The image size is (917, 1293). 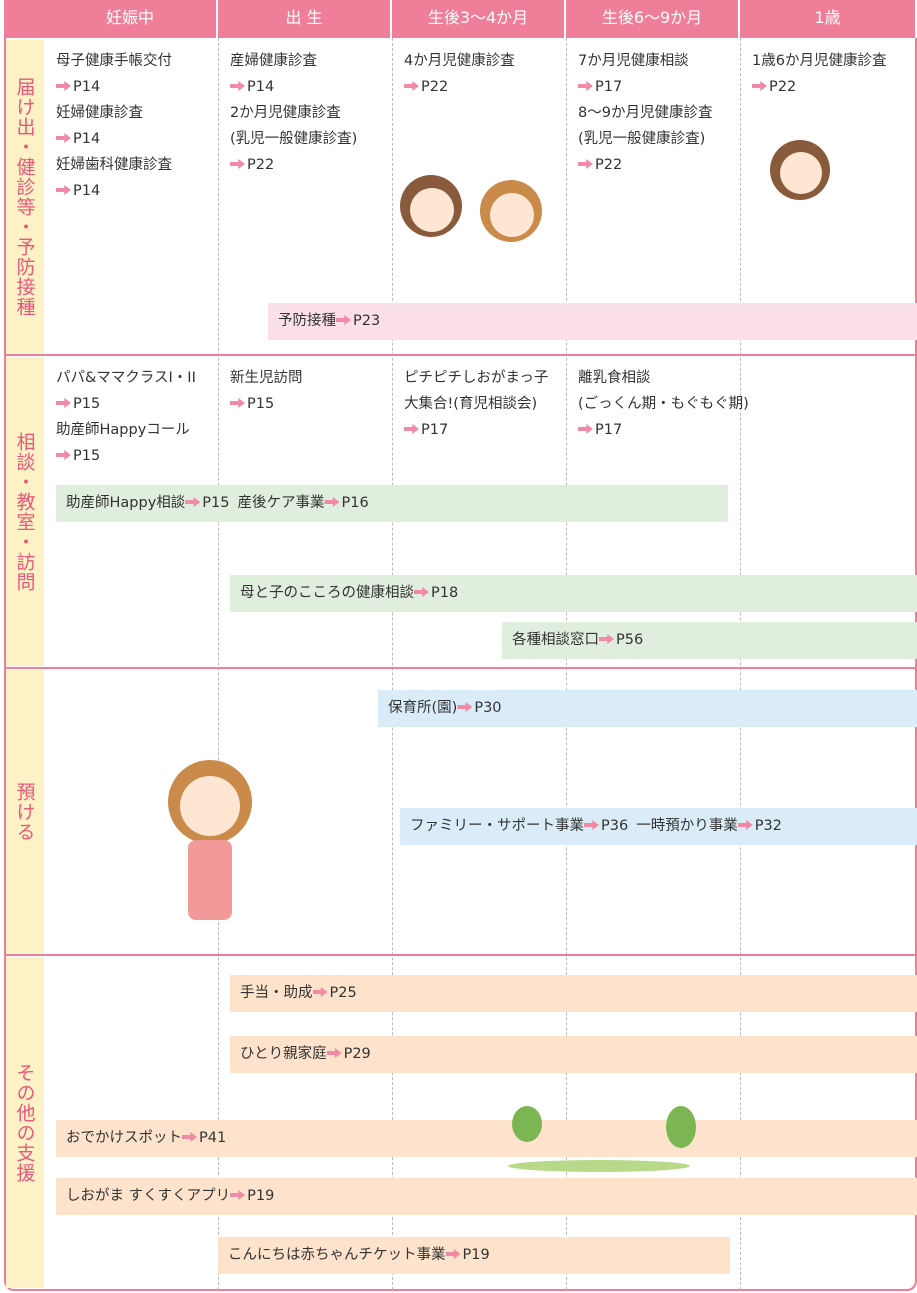 What do you see at coordinates (687, 826) in the screenshot?
I see `bar-text: 一時預かり事業` at bounding box center [687, 826].